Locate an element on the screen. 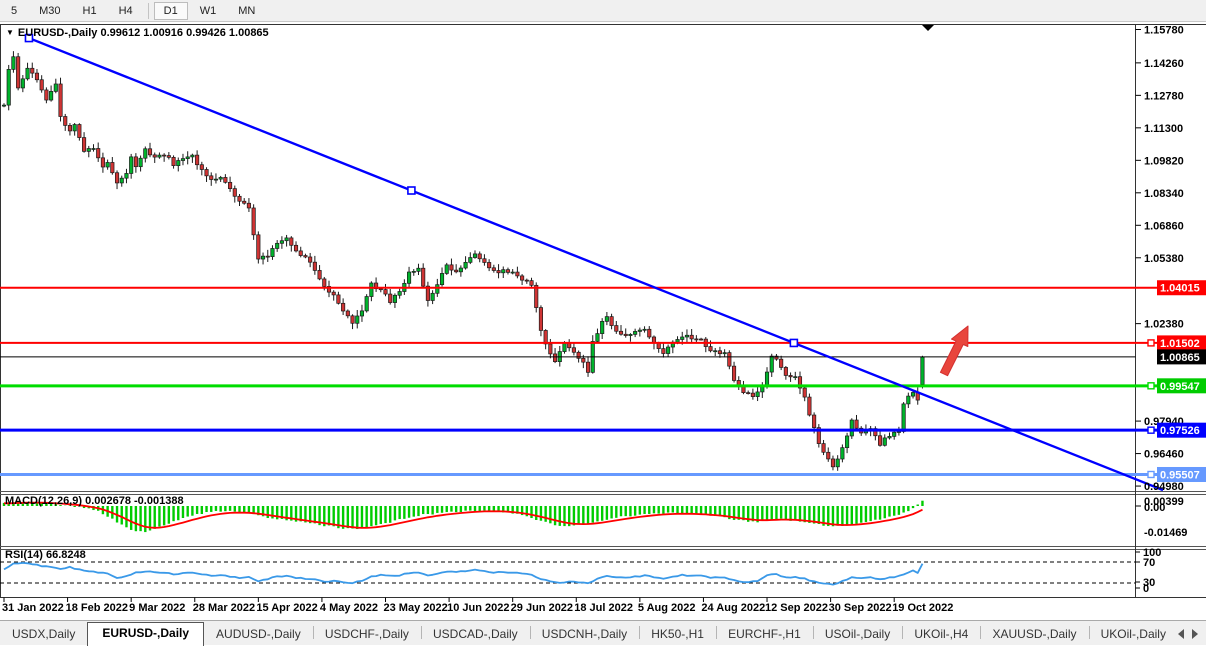 This screenshot has width=1206, height=646. svg-text: 23 May 2022 is located at coordinates (416, 608).